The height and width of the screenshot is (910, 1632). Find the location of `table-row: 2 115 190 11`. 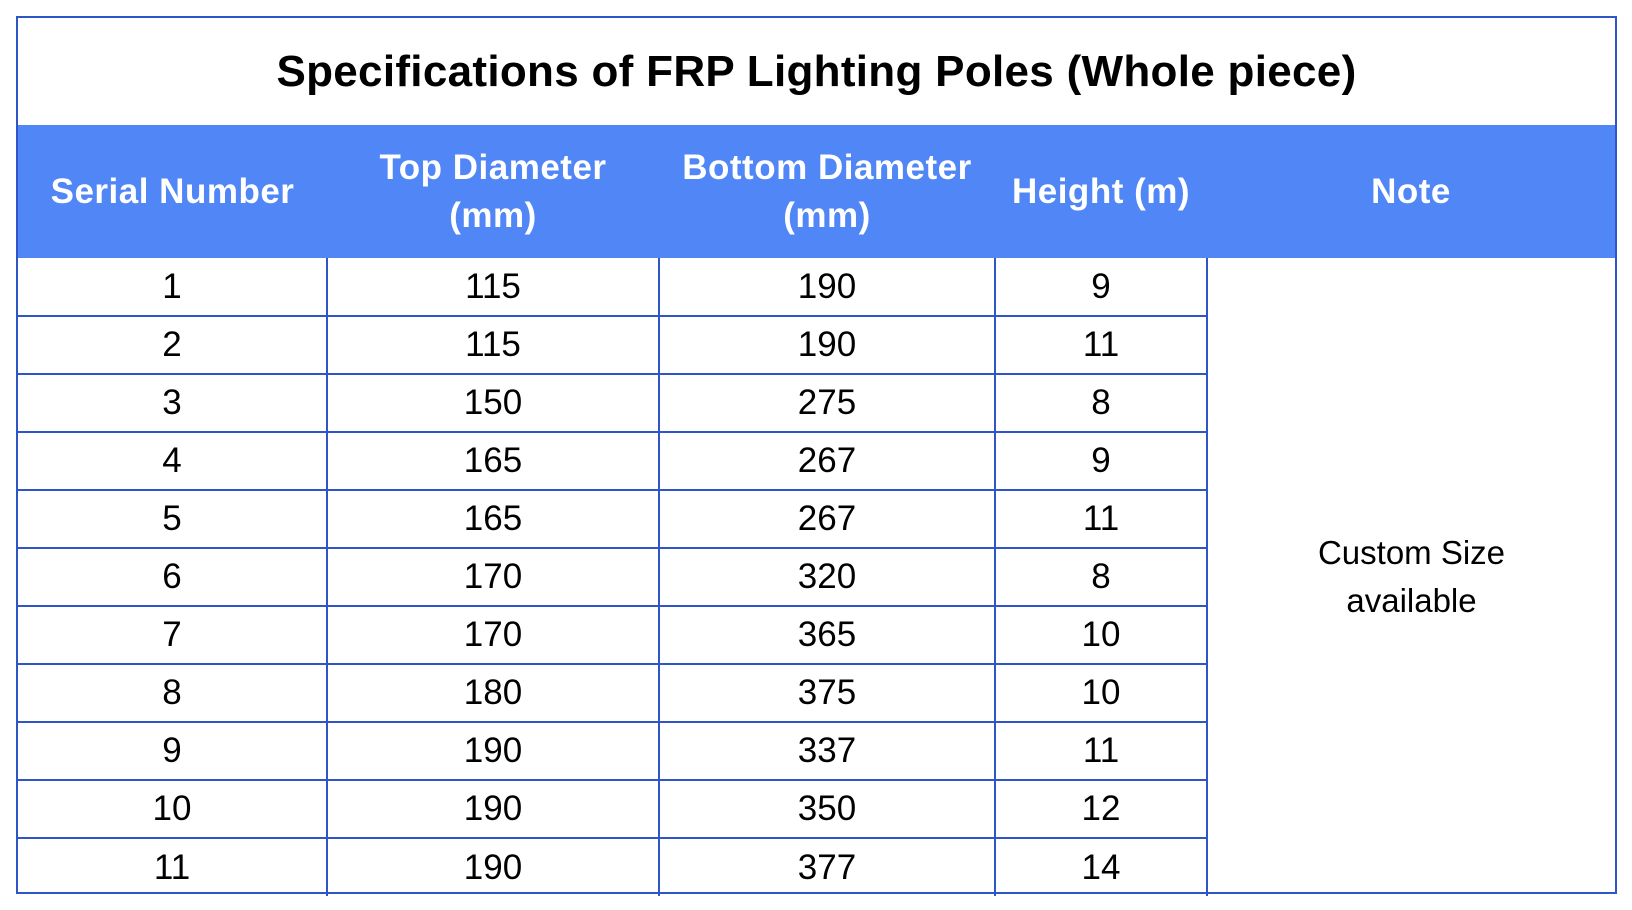

table-row: 2 115 190 11 is located at coordinates (816, 344).